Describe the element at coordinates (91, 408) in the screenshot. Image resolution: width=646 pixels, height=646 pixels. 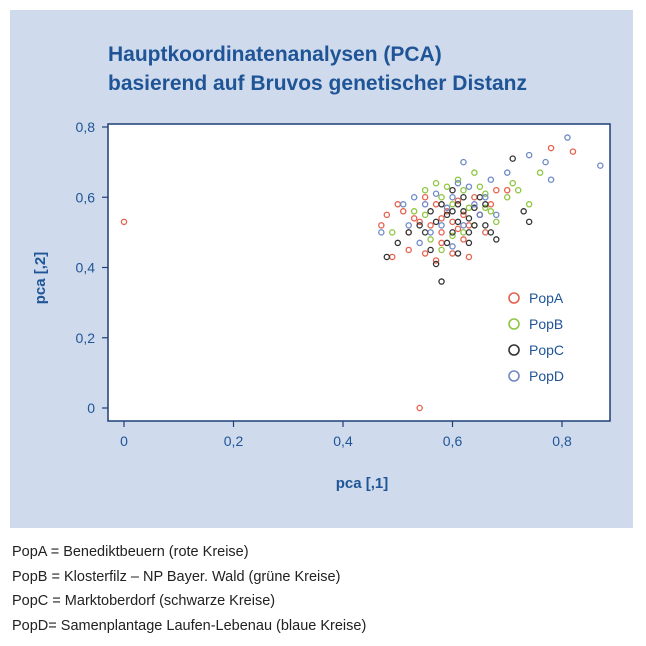
I see `y-tick-label: 0` at that location.